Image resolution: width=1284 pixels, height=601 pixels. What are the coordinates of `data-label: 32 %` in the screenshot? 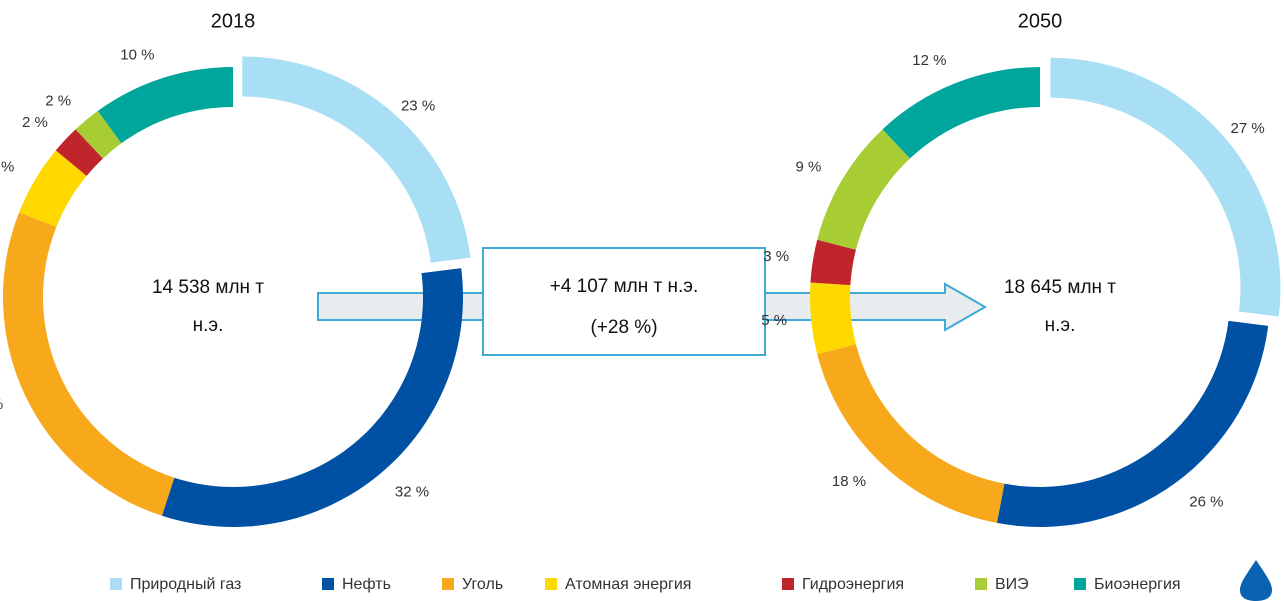 It's located at (412, 492).